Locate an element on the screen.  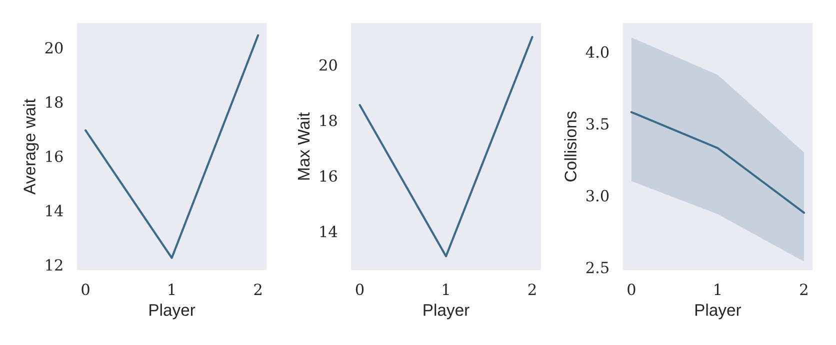
y-tick-label: 12 is located at coordinates (54, 265).